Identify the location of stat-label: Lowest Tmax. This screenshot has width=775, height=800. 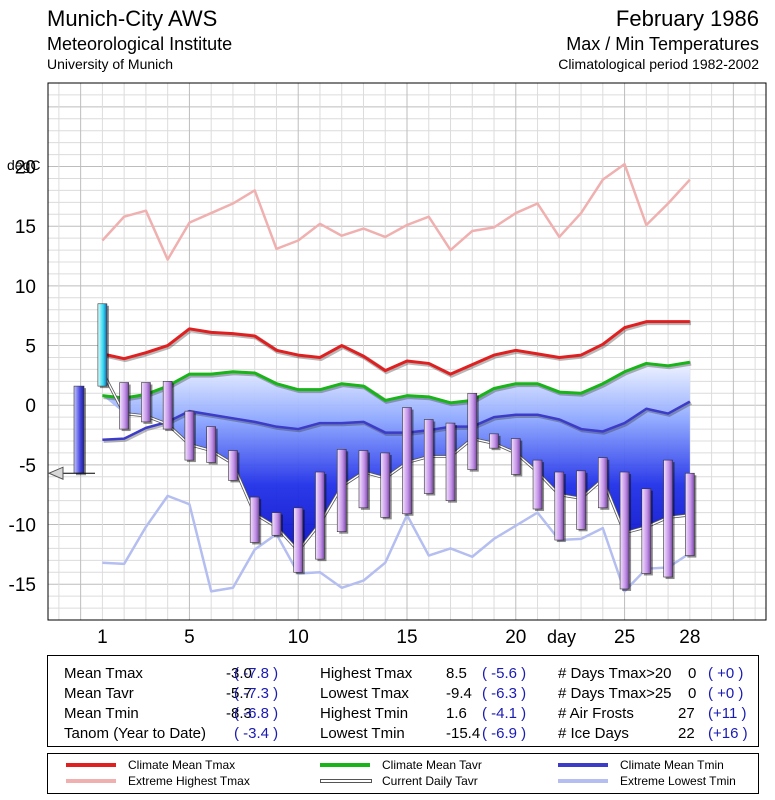
(364, 693).